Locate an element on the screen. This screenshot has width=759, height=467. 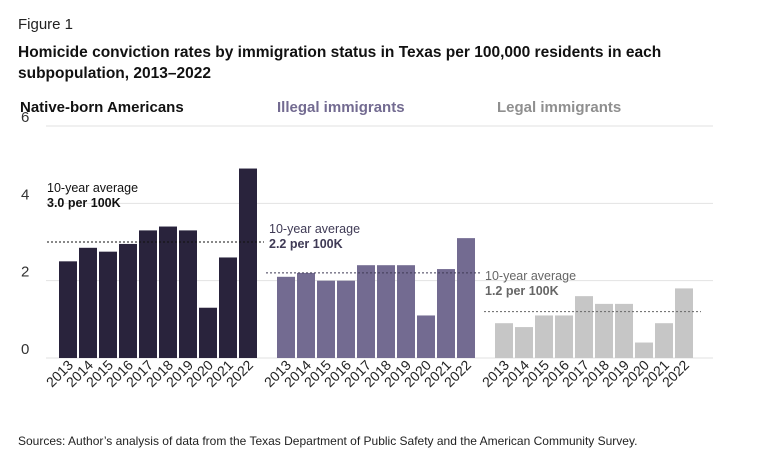
figure-label: Figure 1 is located at coordinates (46, 24).